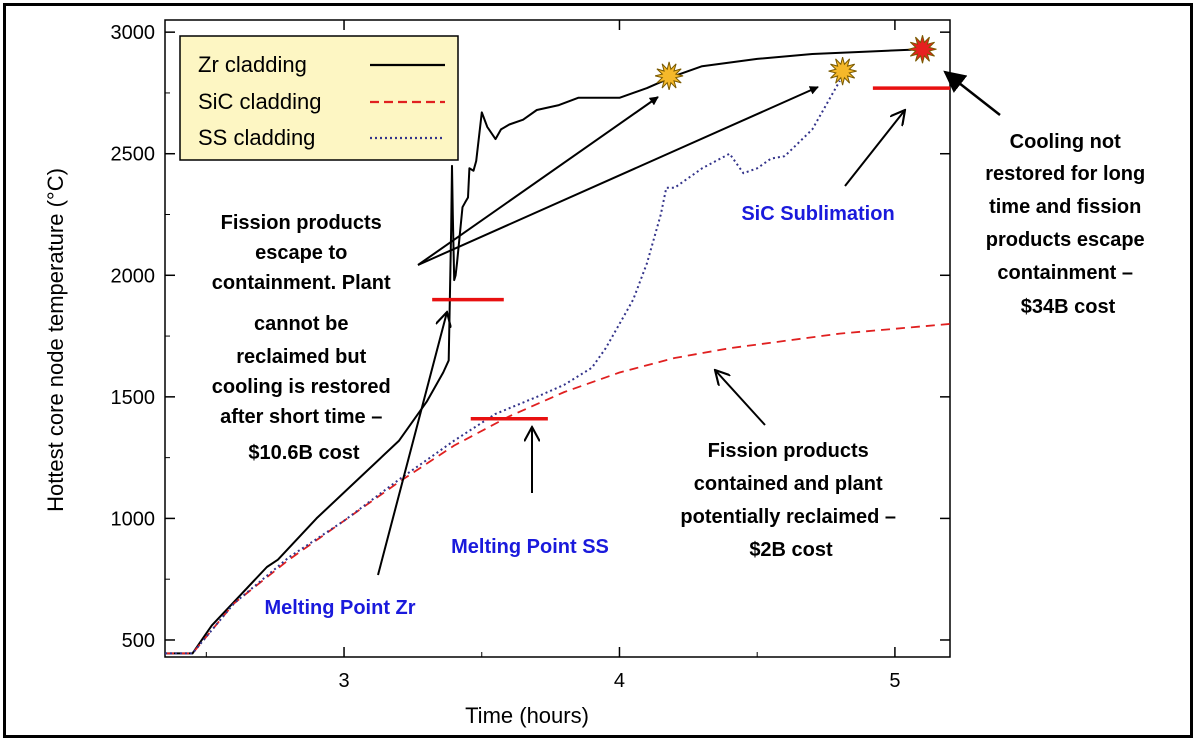 Image resolution: width=1200 pixels, height=745 pixels. Describe the element at coordinates (343, 681) in the screenshot. I see `x-tick-label: 3` at that location.